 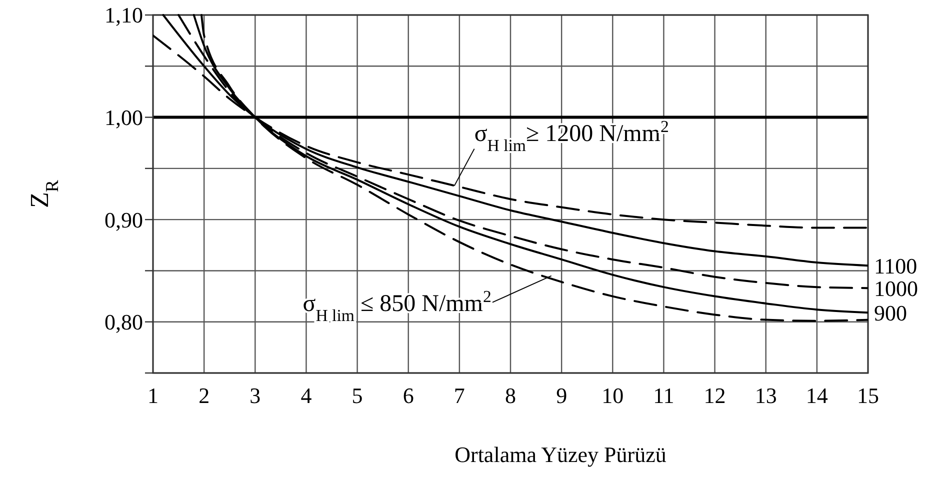 What do you see at coordinates (123, 219) in the screenshot?
I see `y-tick-label: 0,90` at bounding box center [123, 219].